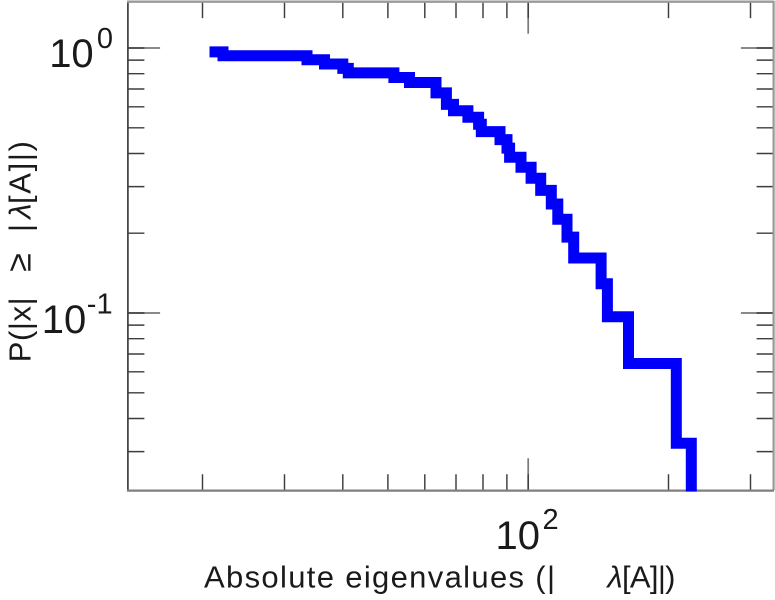 The height and width of the screenshot is (600, 775). I want to click on svg-text: P(|x|, so click(20, 329).